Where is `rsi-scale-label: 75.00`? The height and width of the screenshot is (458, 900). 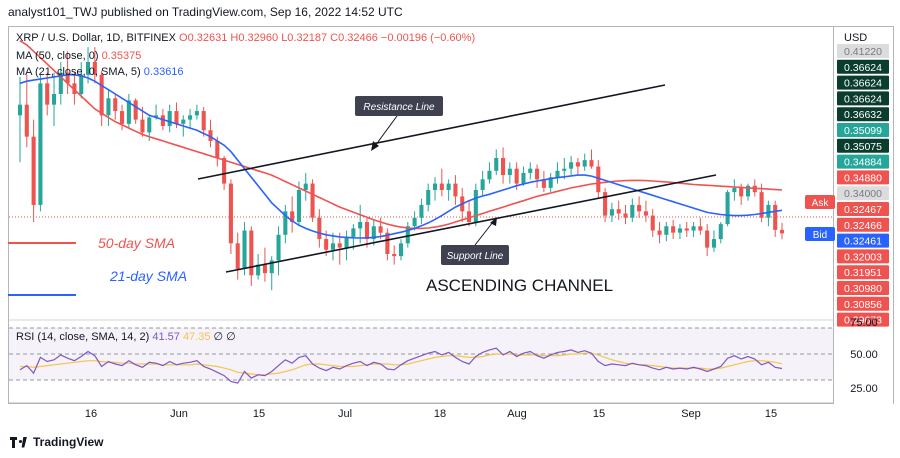 rsi-scale-label: 75.00 is located at coordinates (864, 323).